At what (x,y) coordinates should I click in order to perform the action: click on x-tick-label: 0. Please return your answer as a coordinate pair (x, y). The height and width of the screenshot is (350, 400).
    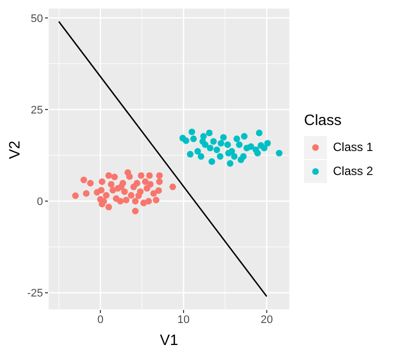
    Looking at the image, I should click on (100, 320).